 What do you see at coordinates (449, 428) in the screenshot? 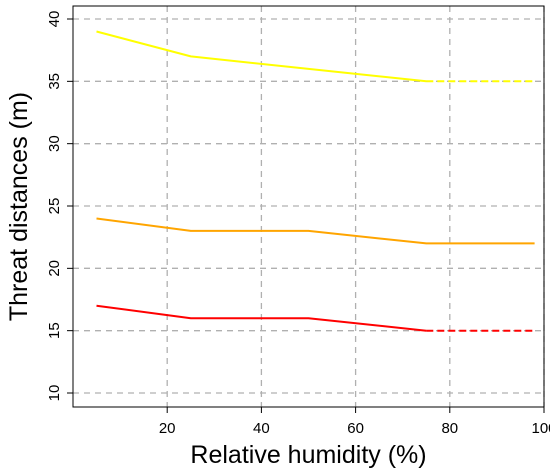
I see `x-tick-label: 80` at bounding box center [449, 428].